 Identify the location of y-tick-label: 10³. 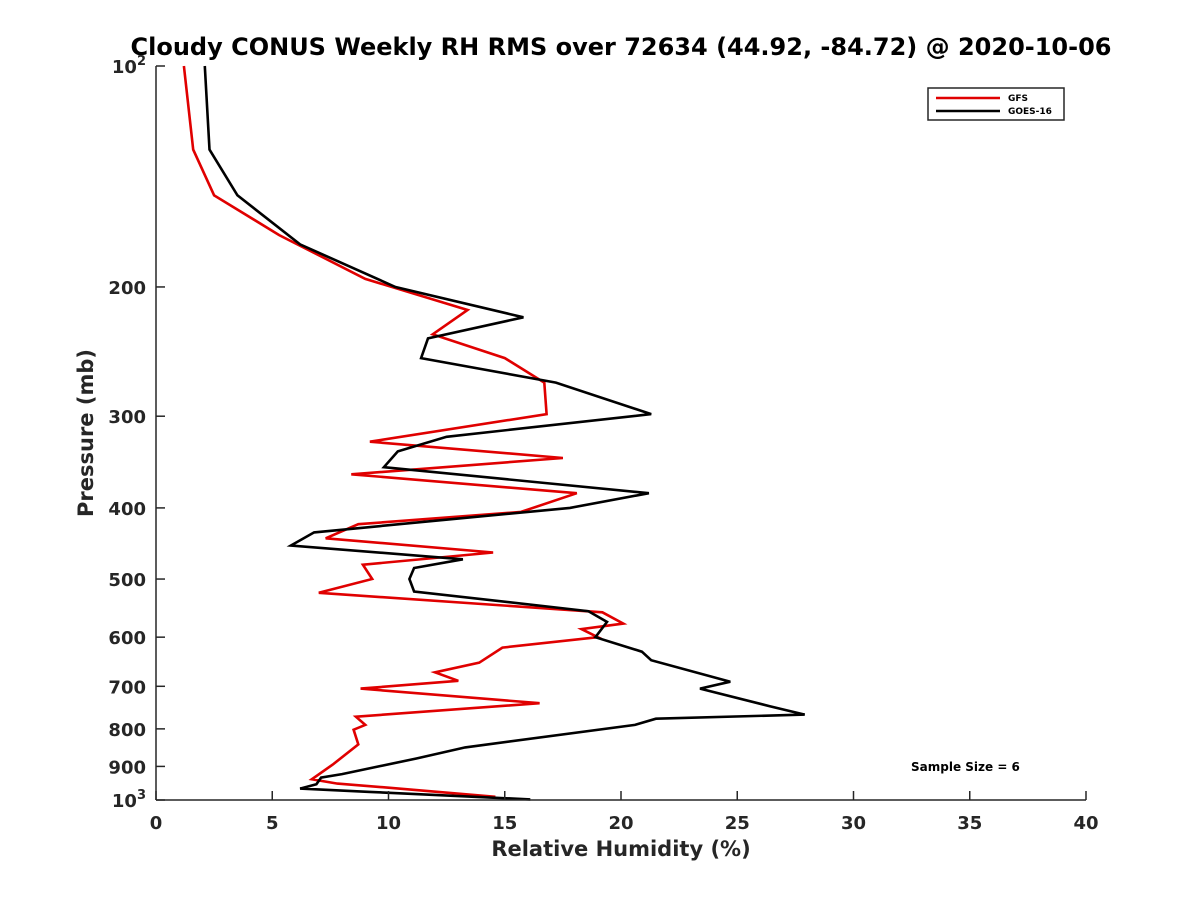
(129, 800).